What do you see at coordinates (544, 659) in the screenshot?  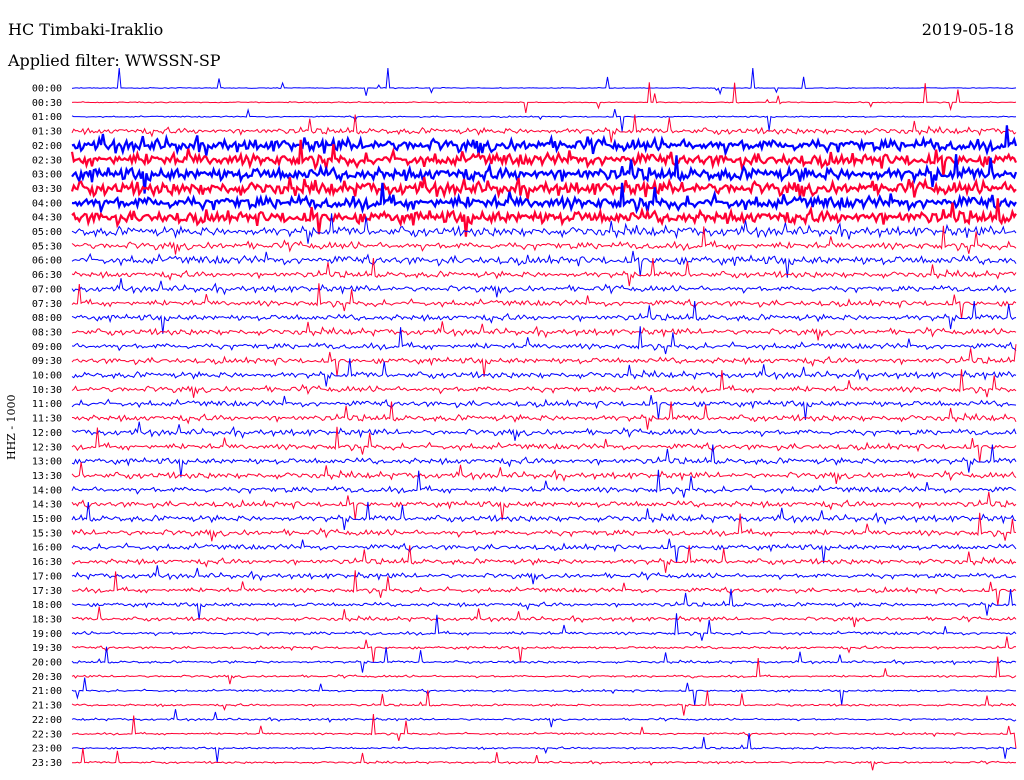 I see `trace-row-2000` at bounding box center [544, 659].